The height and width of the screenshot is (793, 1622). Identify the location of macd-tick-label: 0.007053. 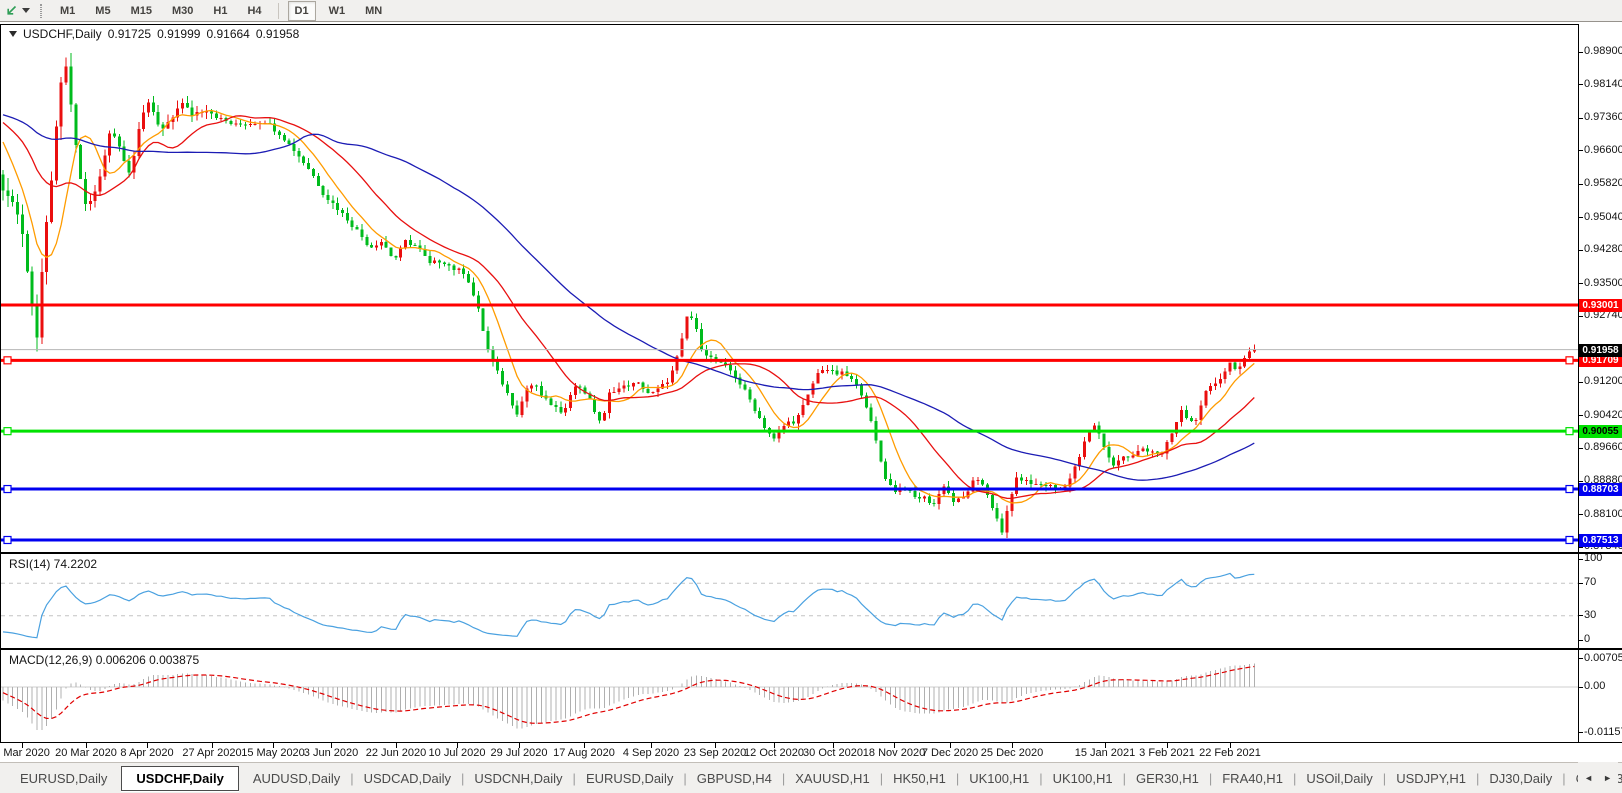
(1603, 657).